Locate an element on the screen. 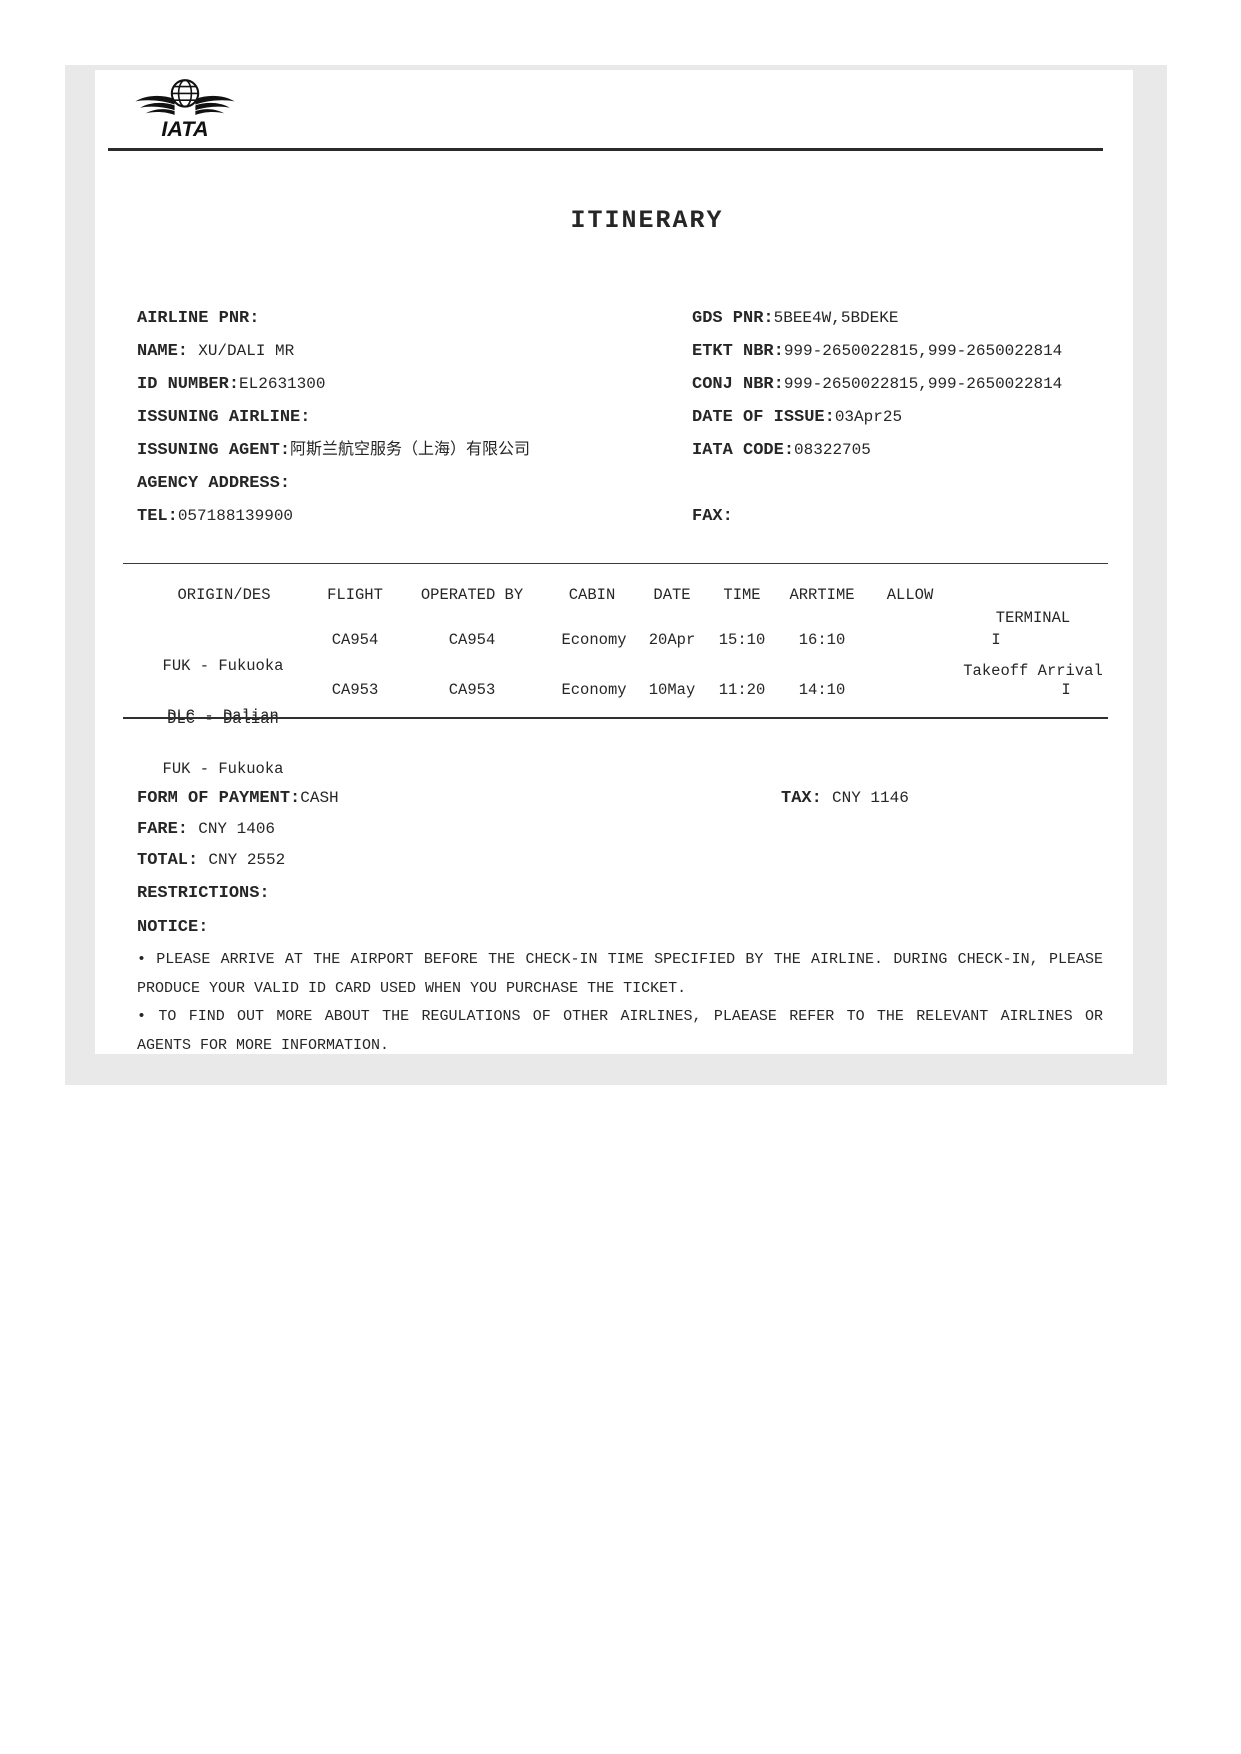 This screenshot has height=1754, width=1241. field-gds-pnr: GDS PNR:5BEE4W,5BDEKE is located at coordinates (877, 318).